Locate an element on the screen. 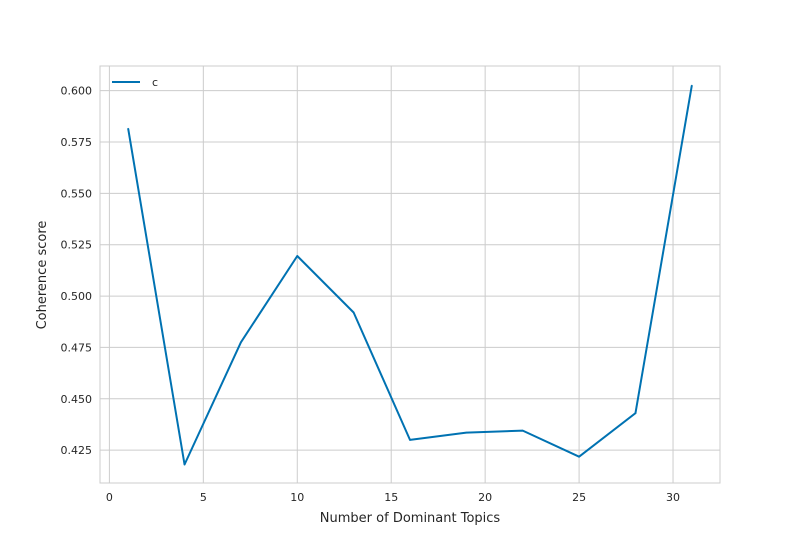 The image size is (800, 544). y-tick-label: 0.475 is located at coordinates (77, 347).